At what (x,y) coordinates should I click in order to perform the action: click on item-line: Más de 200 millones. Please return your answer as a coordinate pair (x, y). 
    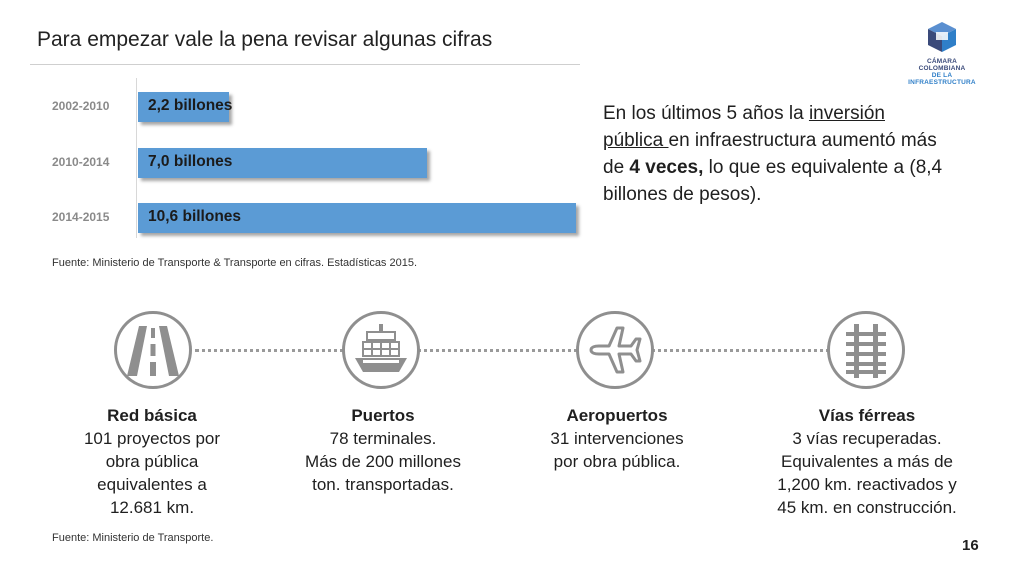
    Looking at the image, I should click on (383, 461).